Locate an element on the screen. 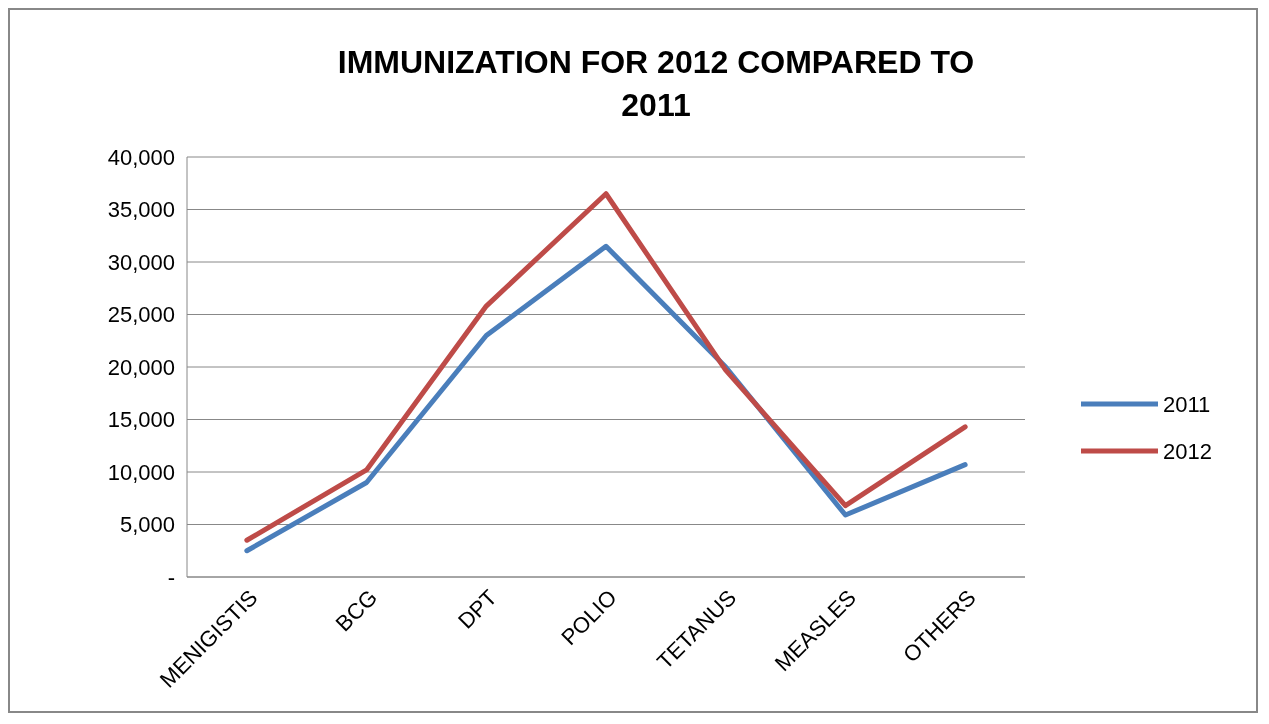  y-tick-label: 30,000 is located at coordinates (141, 262).